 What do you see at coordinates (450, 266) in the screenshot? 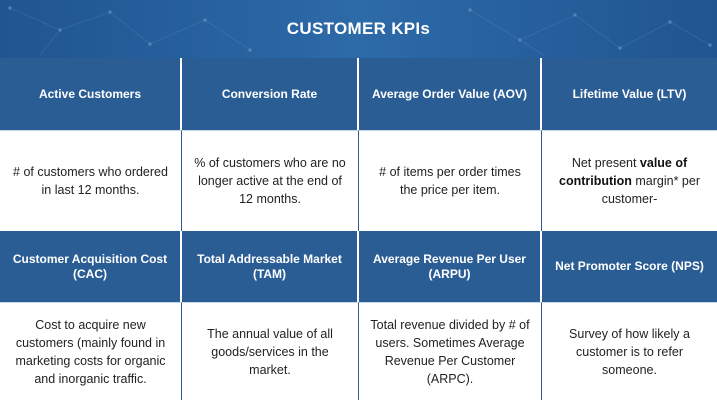
I see `kpi-header-average-revenue-per-user: Average Revenue Per User (ARPU)` at bounding box center [450, 266].